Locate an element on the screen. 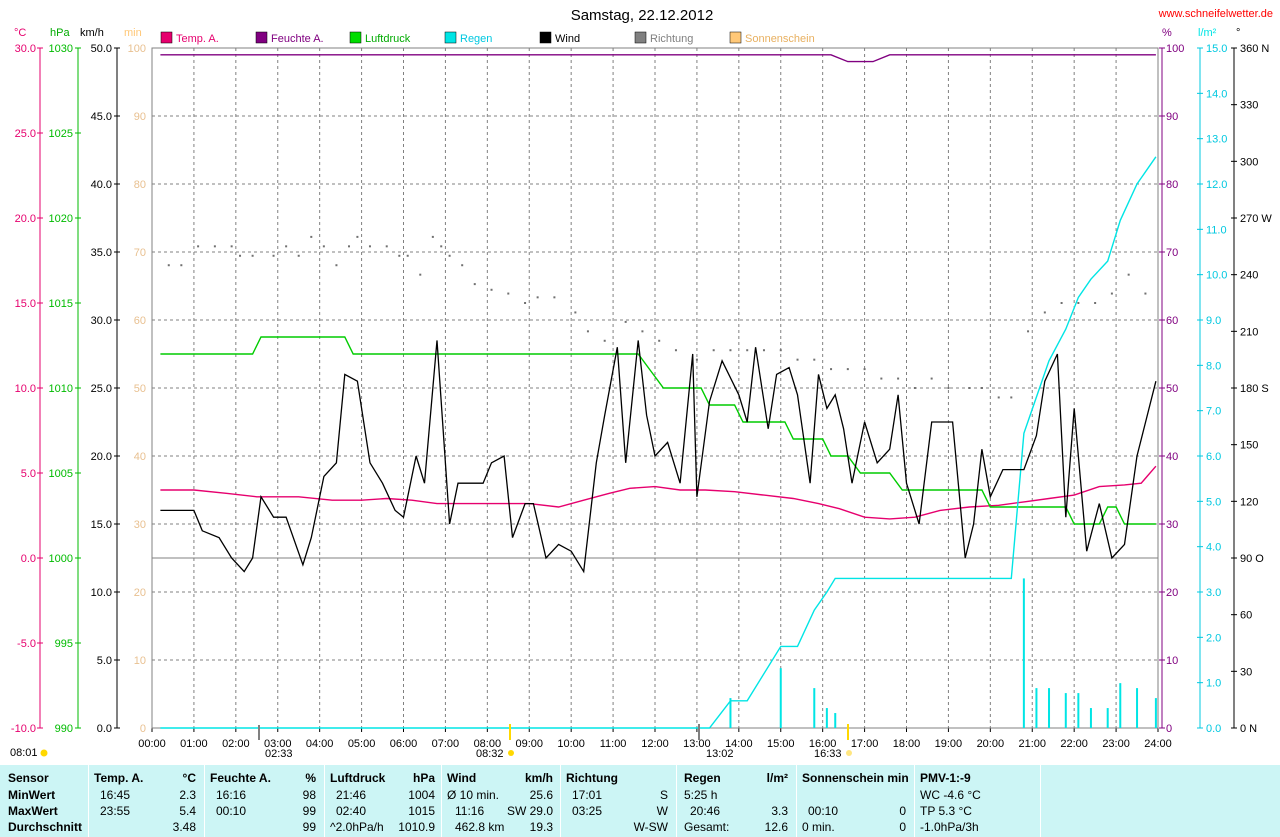  temp-axis-tick: 25.0 is located at coordinates (25, 134).